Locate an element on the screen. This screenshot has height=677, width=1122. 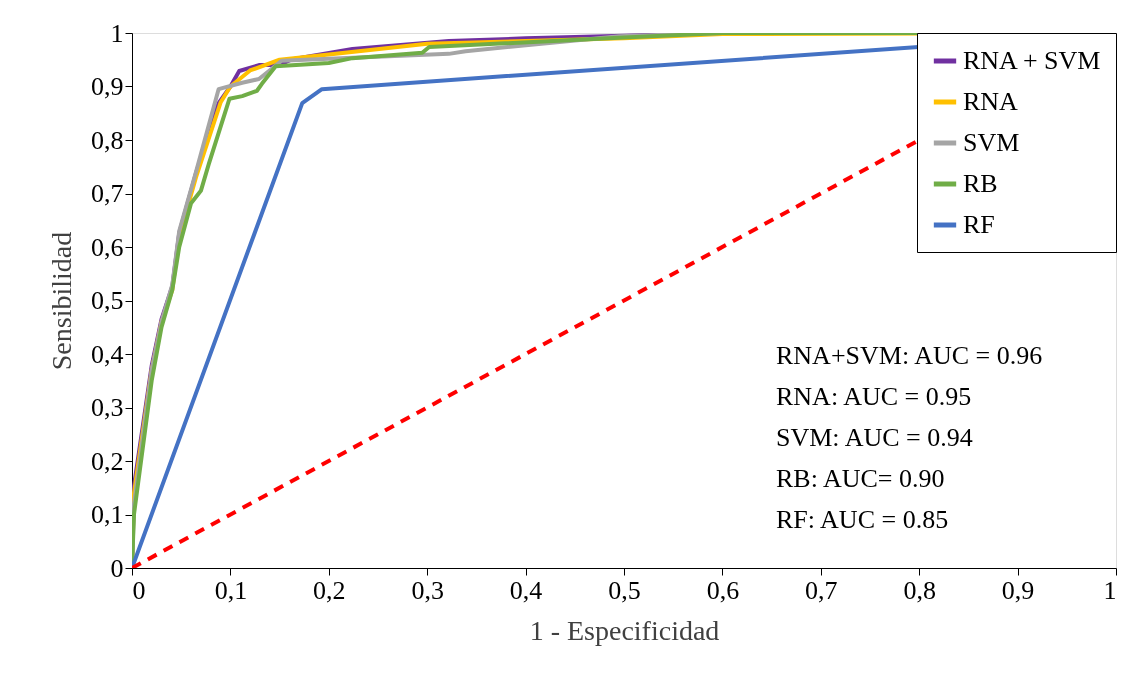
legend-label: RNA is located at coordinates (991, 101).